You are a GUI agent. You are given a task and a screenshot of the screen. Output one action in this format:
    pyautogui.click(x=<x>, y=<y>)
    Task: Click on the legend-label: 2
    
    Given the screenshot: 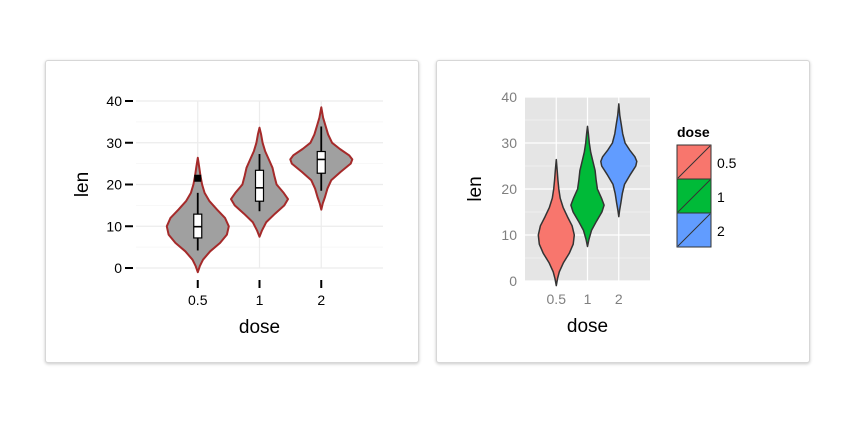 What is the action you would take?
    pyautogui.click(x=721, y=231)
    